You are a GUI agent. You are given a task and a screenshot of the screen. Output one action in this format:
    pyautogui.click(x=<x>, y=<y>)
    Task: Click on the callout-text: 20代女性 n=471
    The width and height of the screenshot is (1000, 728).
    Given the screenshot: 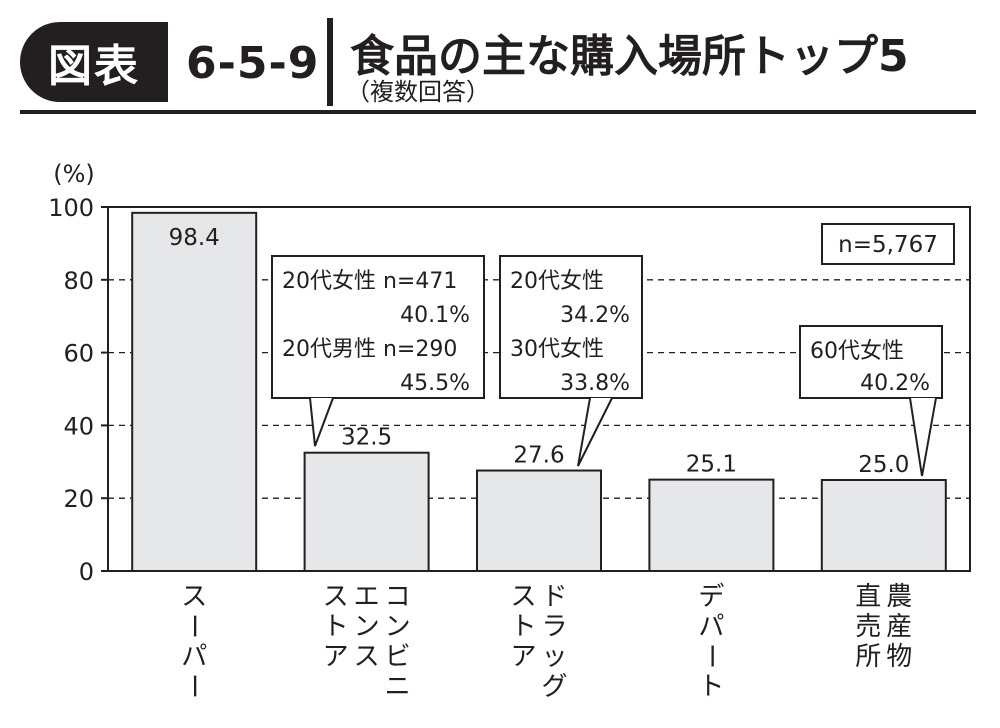 What is the action you would take?
    pyautogui.click(x=369, y=281)
    